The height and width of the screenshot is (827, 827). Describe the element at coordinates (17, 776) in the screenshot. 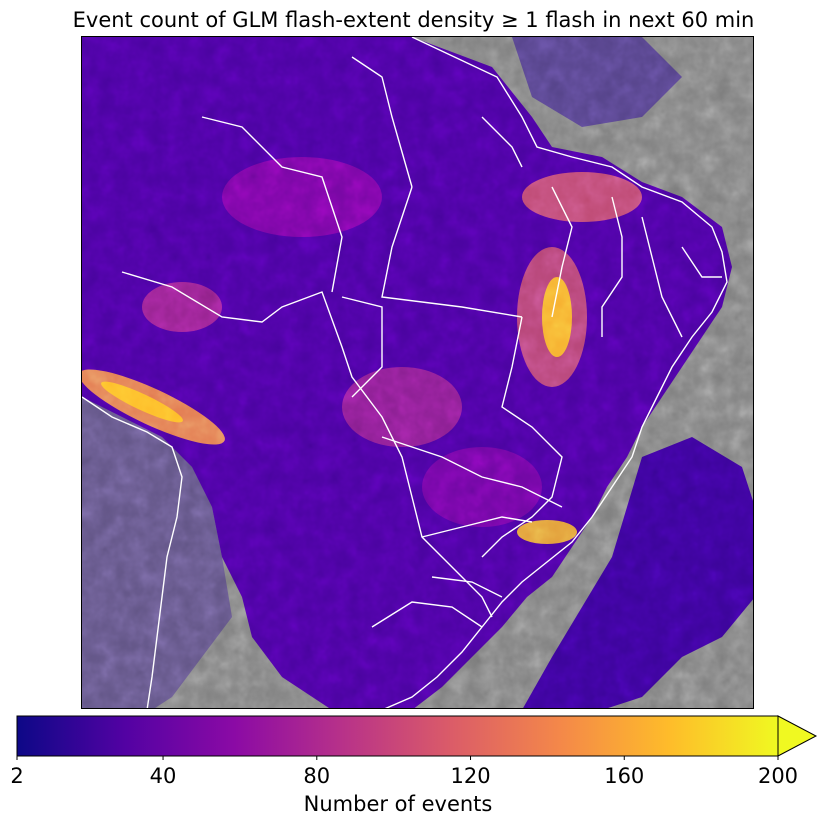

I see `colorbar-tick-label: 2` at that location.